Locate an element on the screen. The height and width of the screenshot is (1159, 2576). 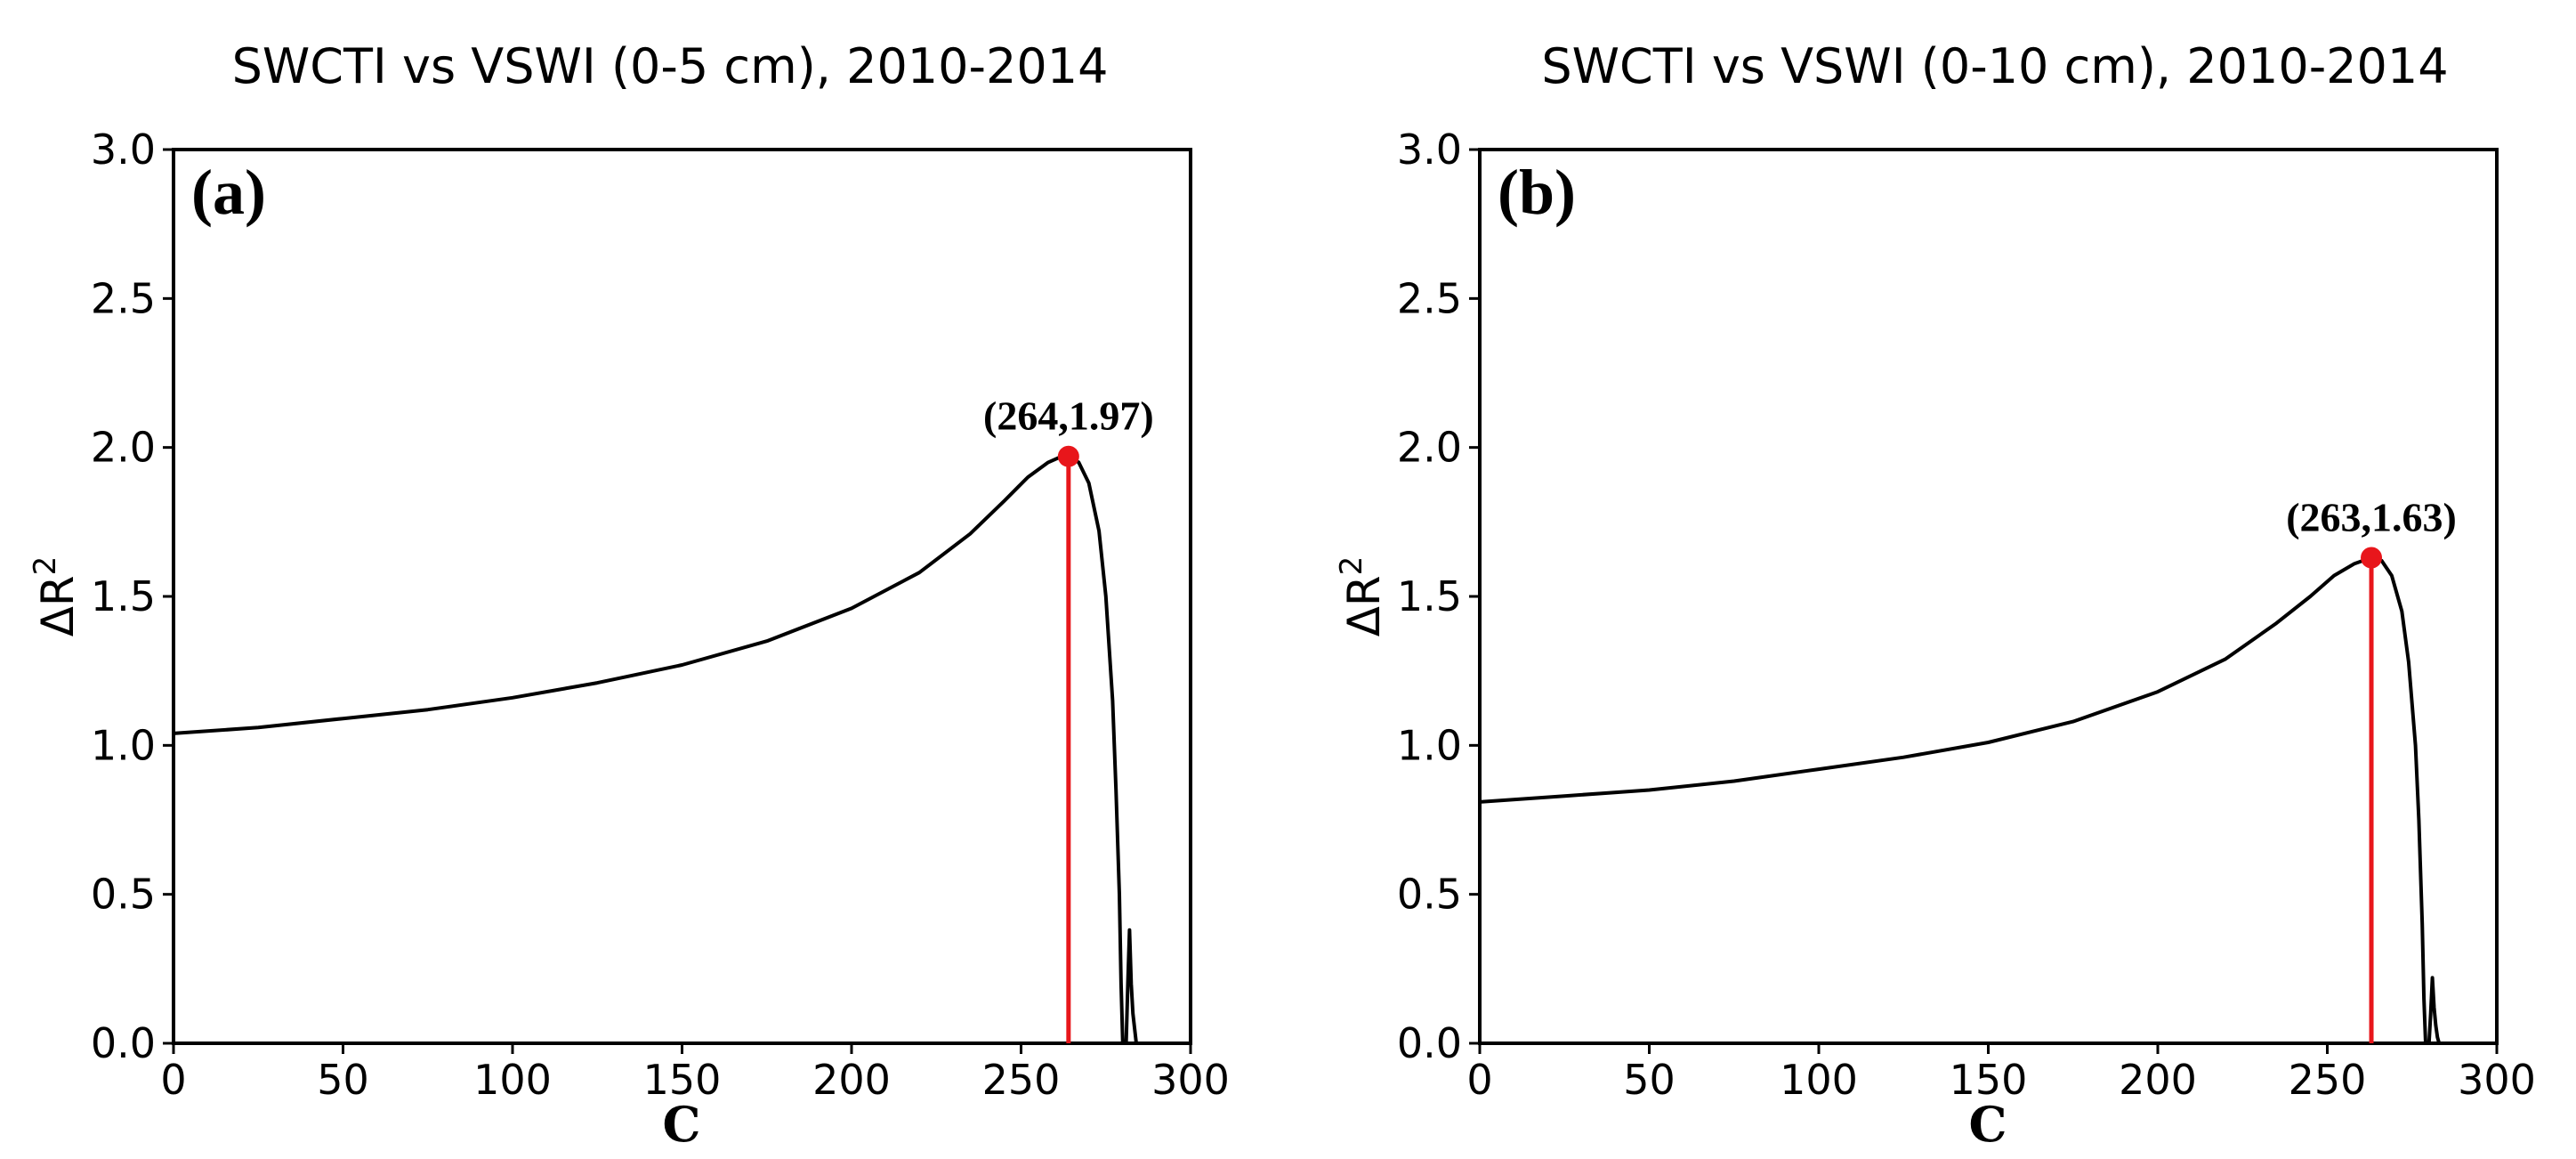
peak-label: (264,1.97) is located at coordinates (1068, 416).